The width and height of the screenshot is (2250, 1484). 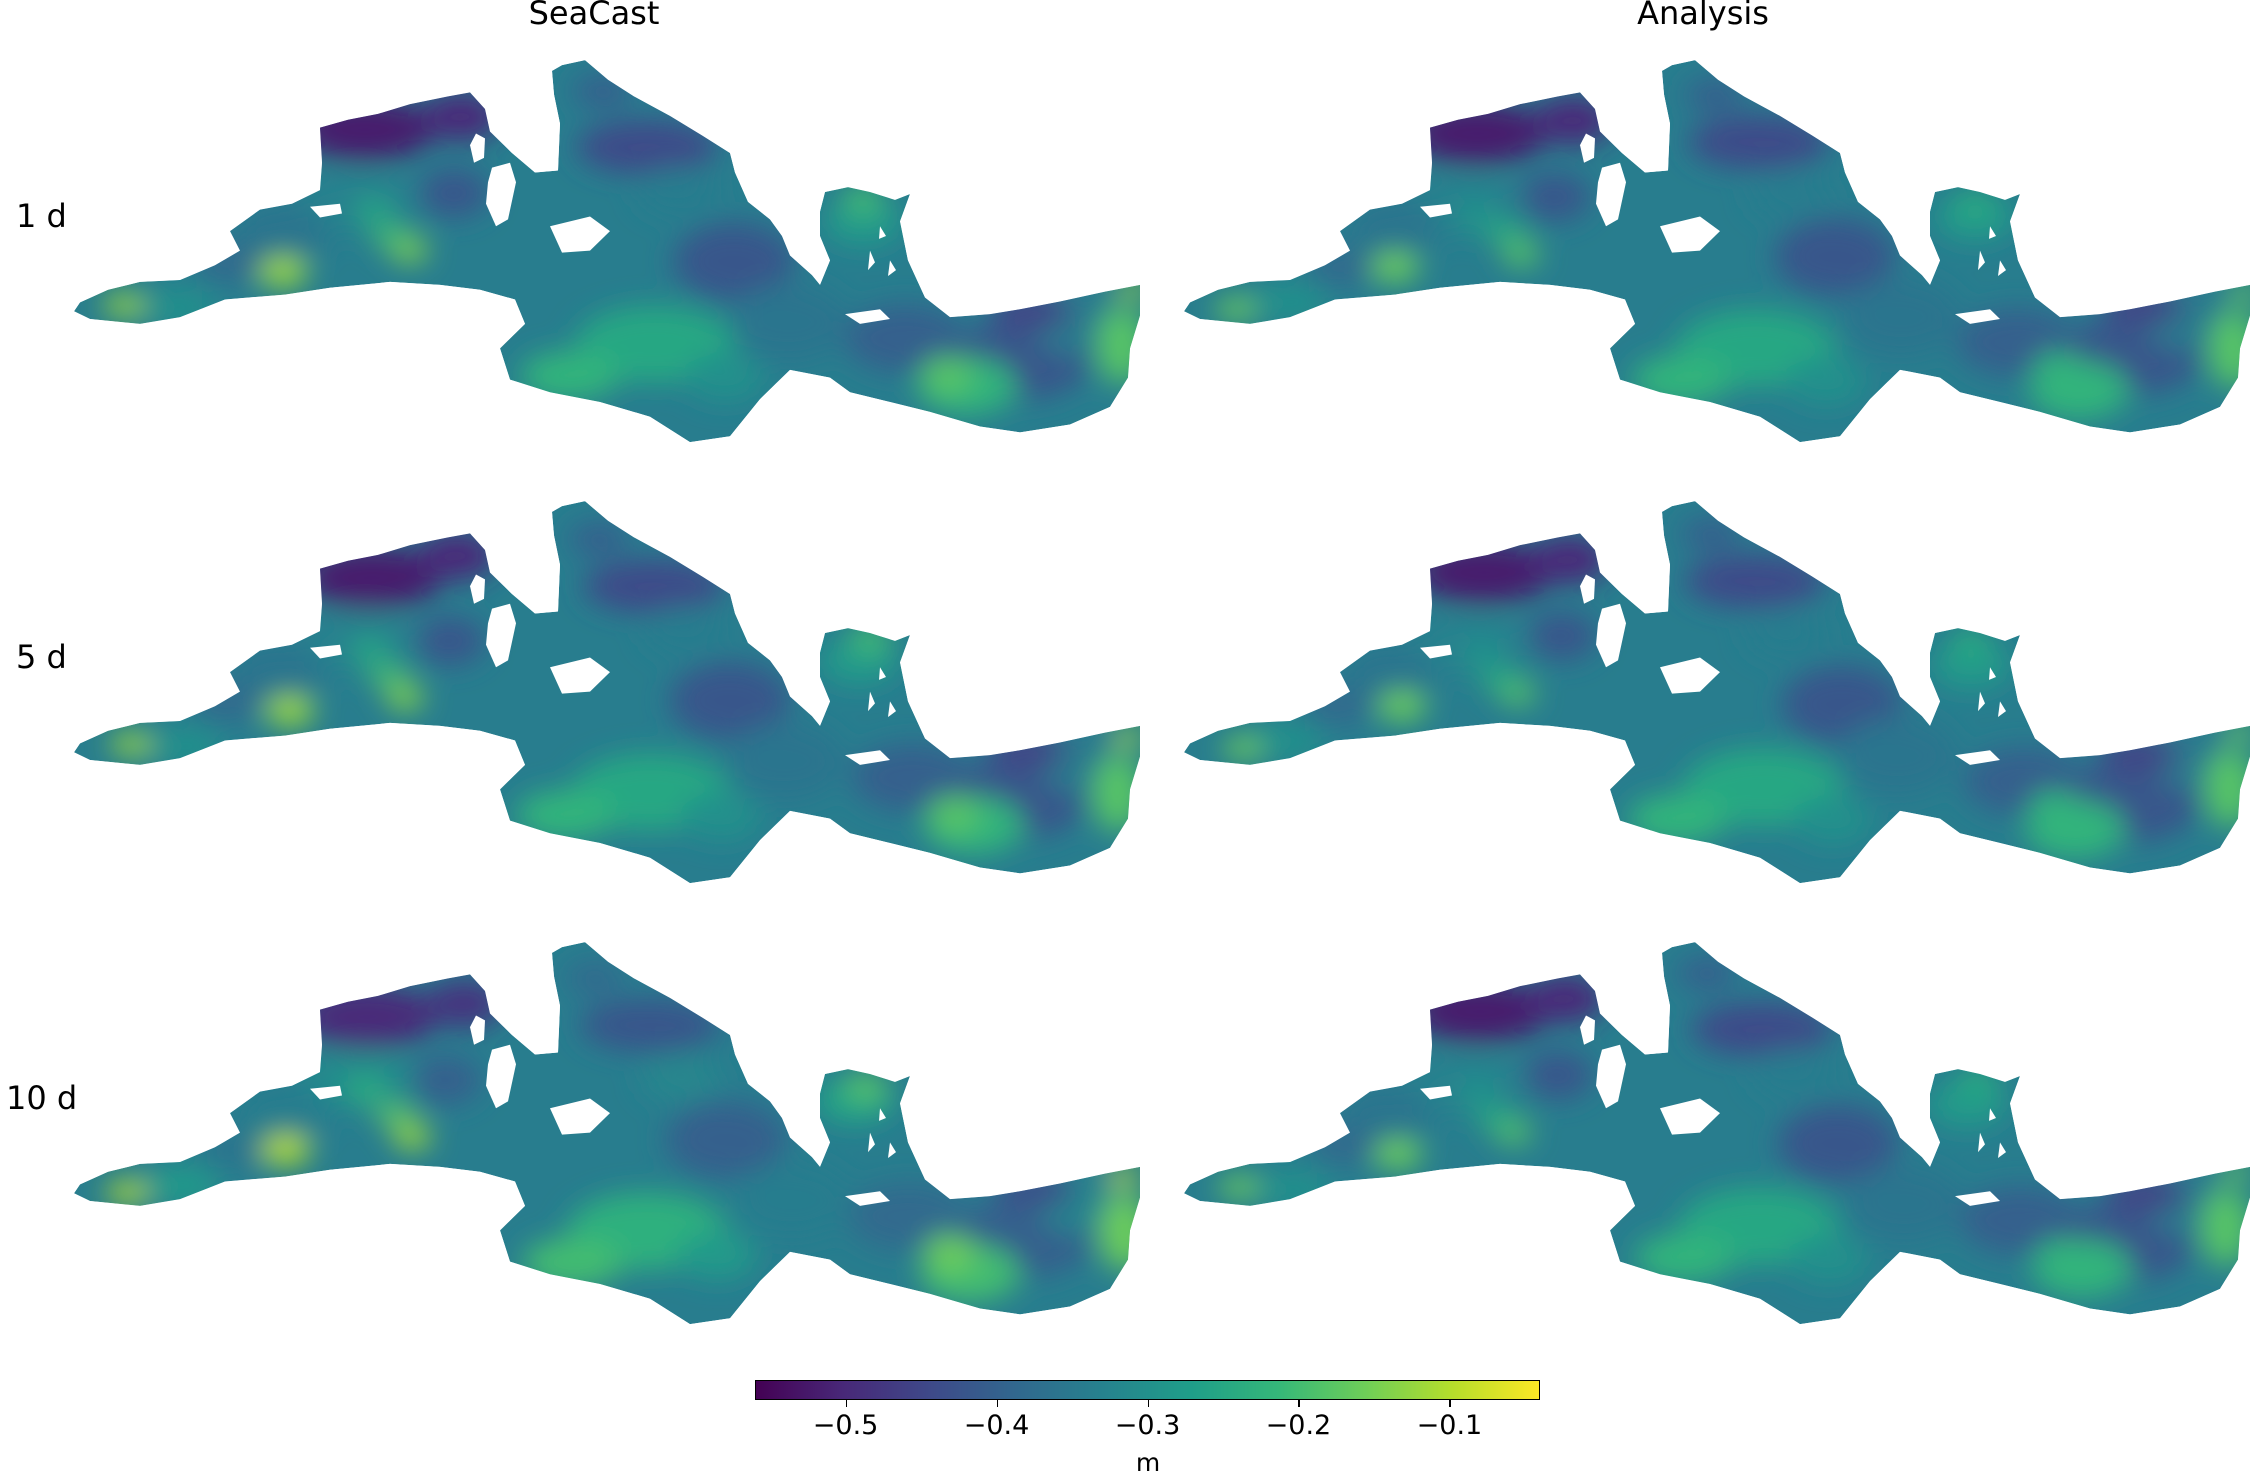 I want to click on colorbar-tick-label: −0.3, so click(x=1147, y=1425).